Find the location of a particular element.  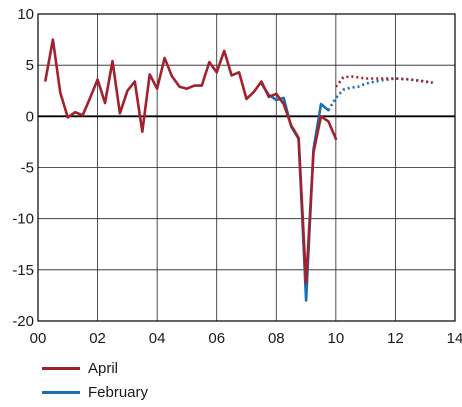

legend-item-april: April is located at coordinates (95, 368).